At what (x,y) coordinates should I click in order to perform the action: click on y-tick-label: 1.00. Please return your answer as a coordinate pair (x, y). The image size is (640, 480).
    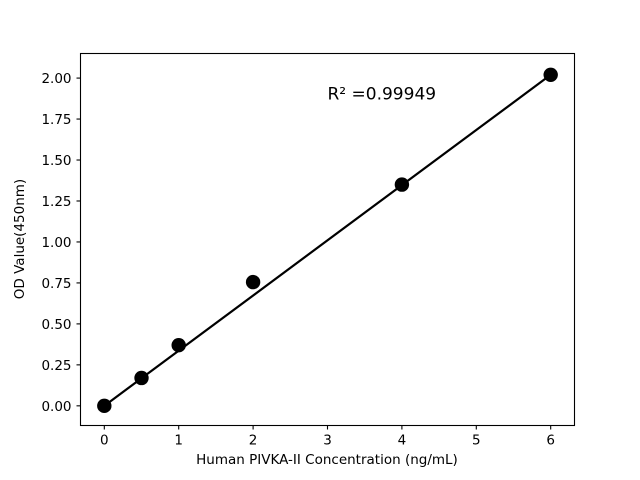
    Looking at the image, I should click on (56, 243).